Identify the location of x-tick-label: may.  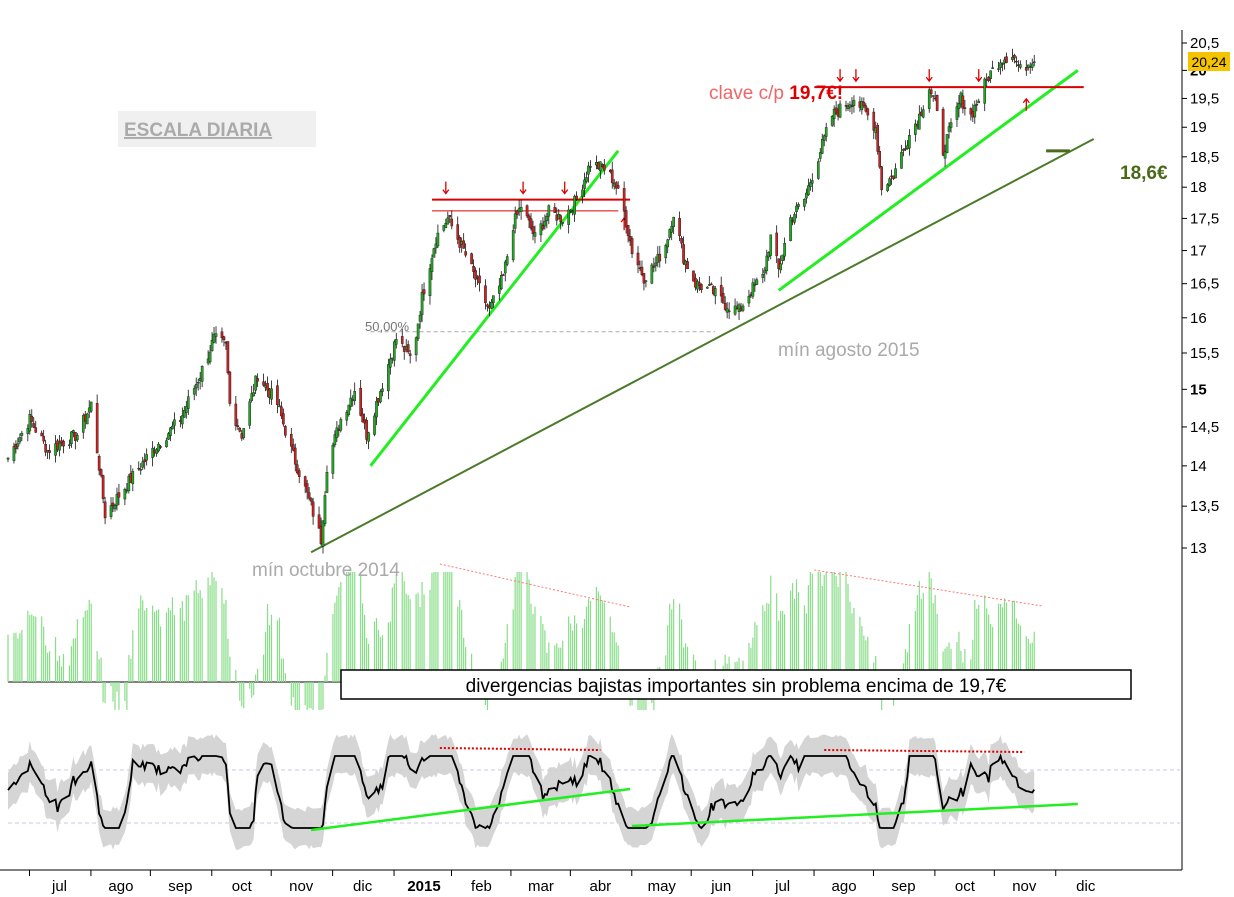
(662, 886).